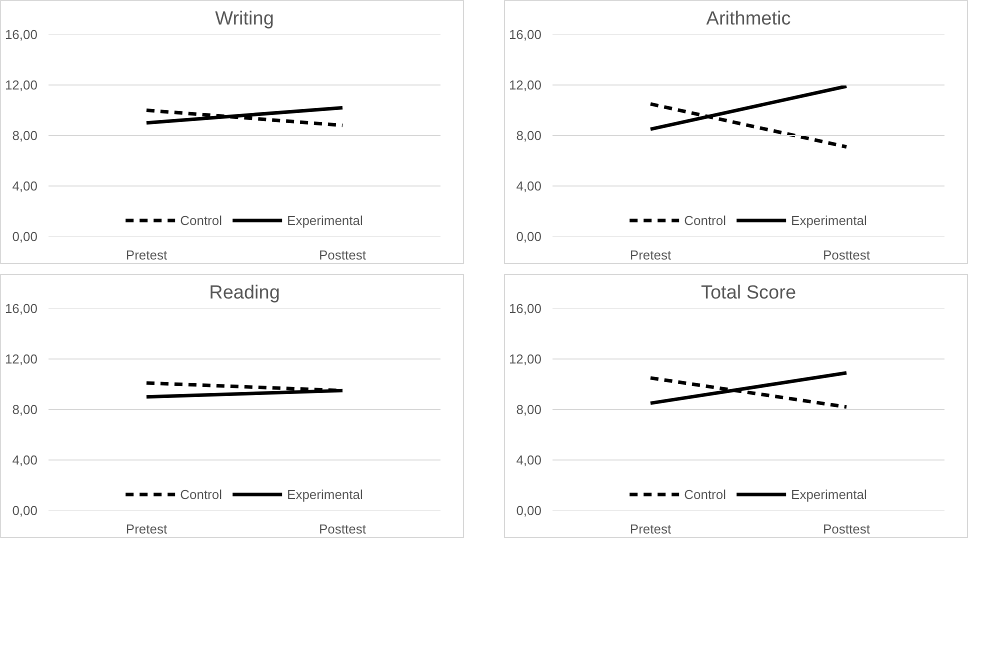  I want to click on chart-title: Total Score, so click(748, 293).